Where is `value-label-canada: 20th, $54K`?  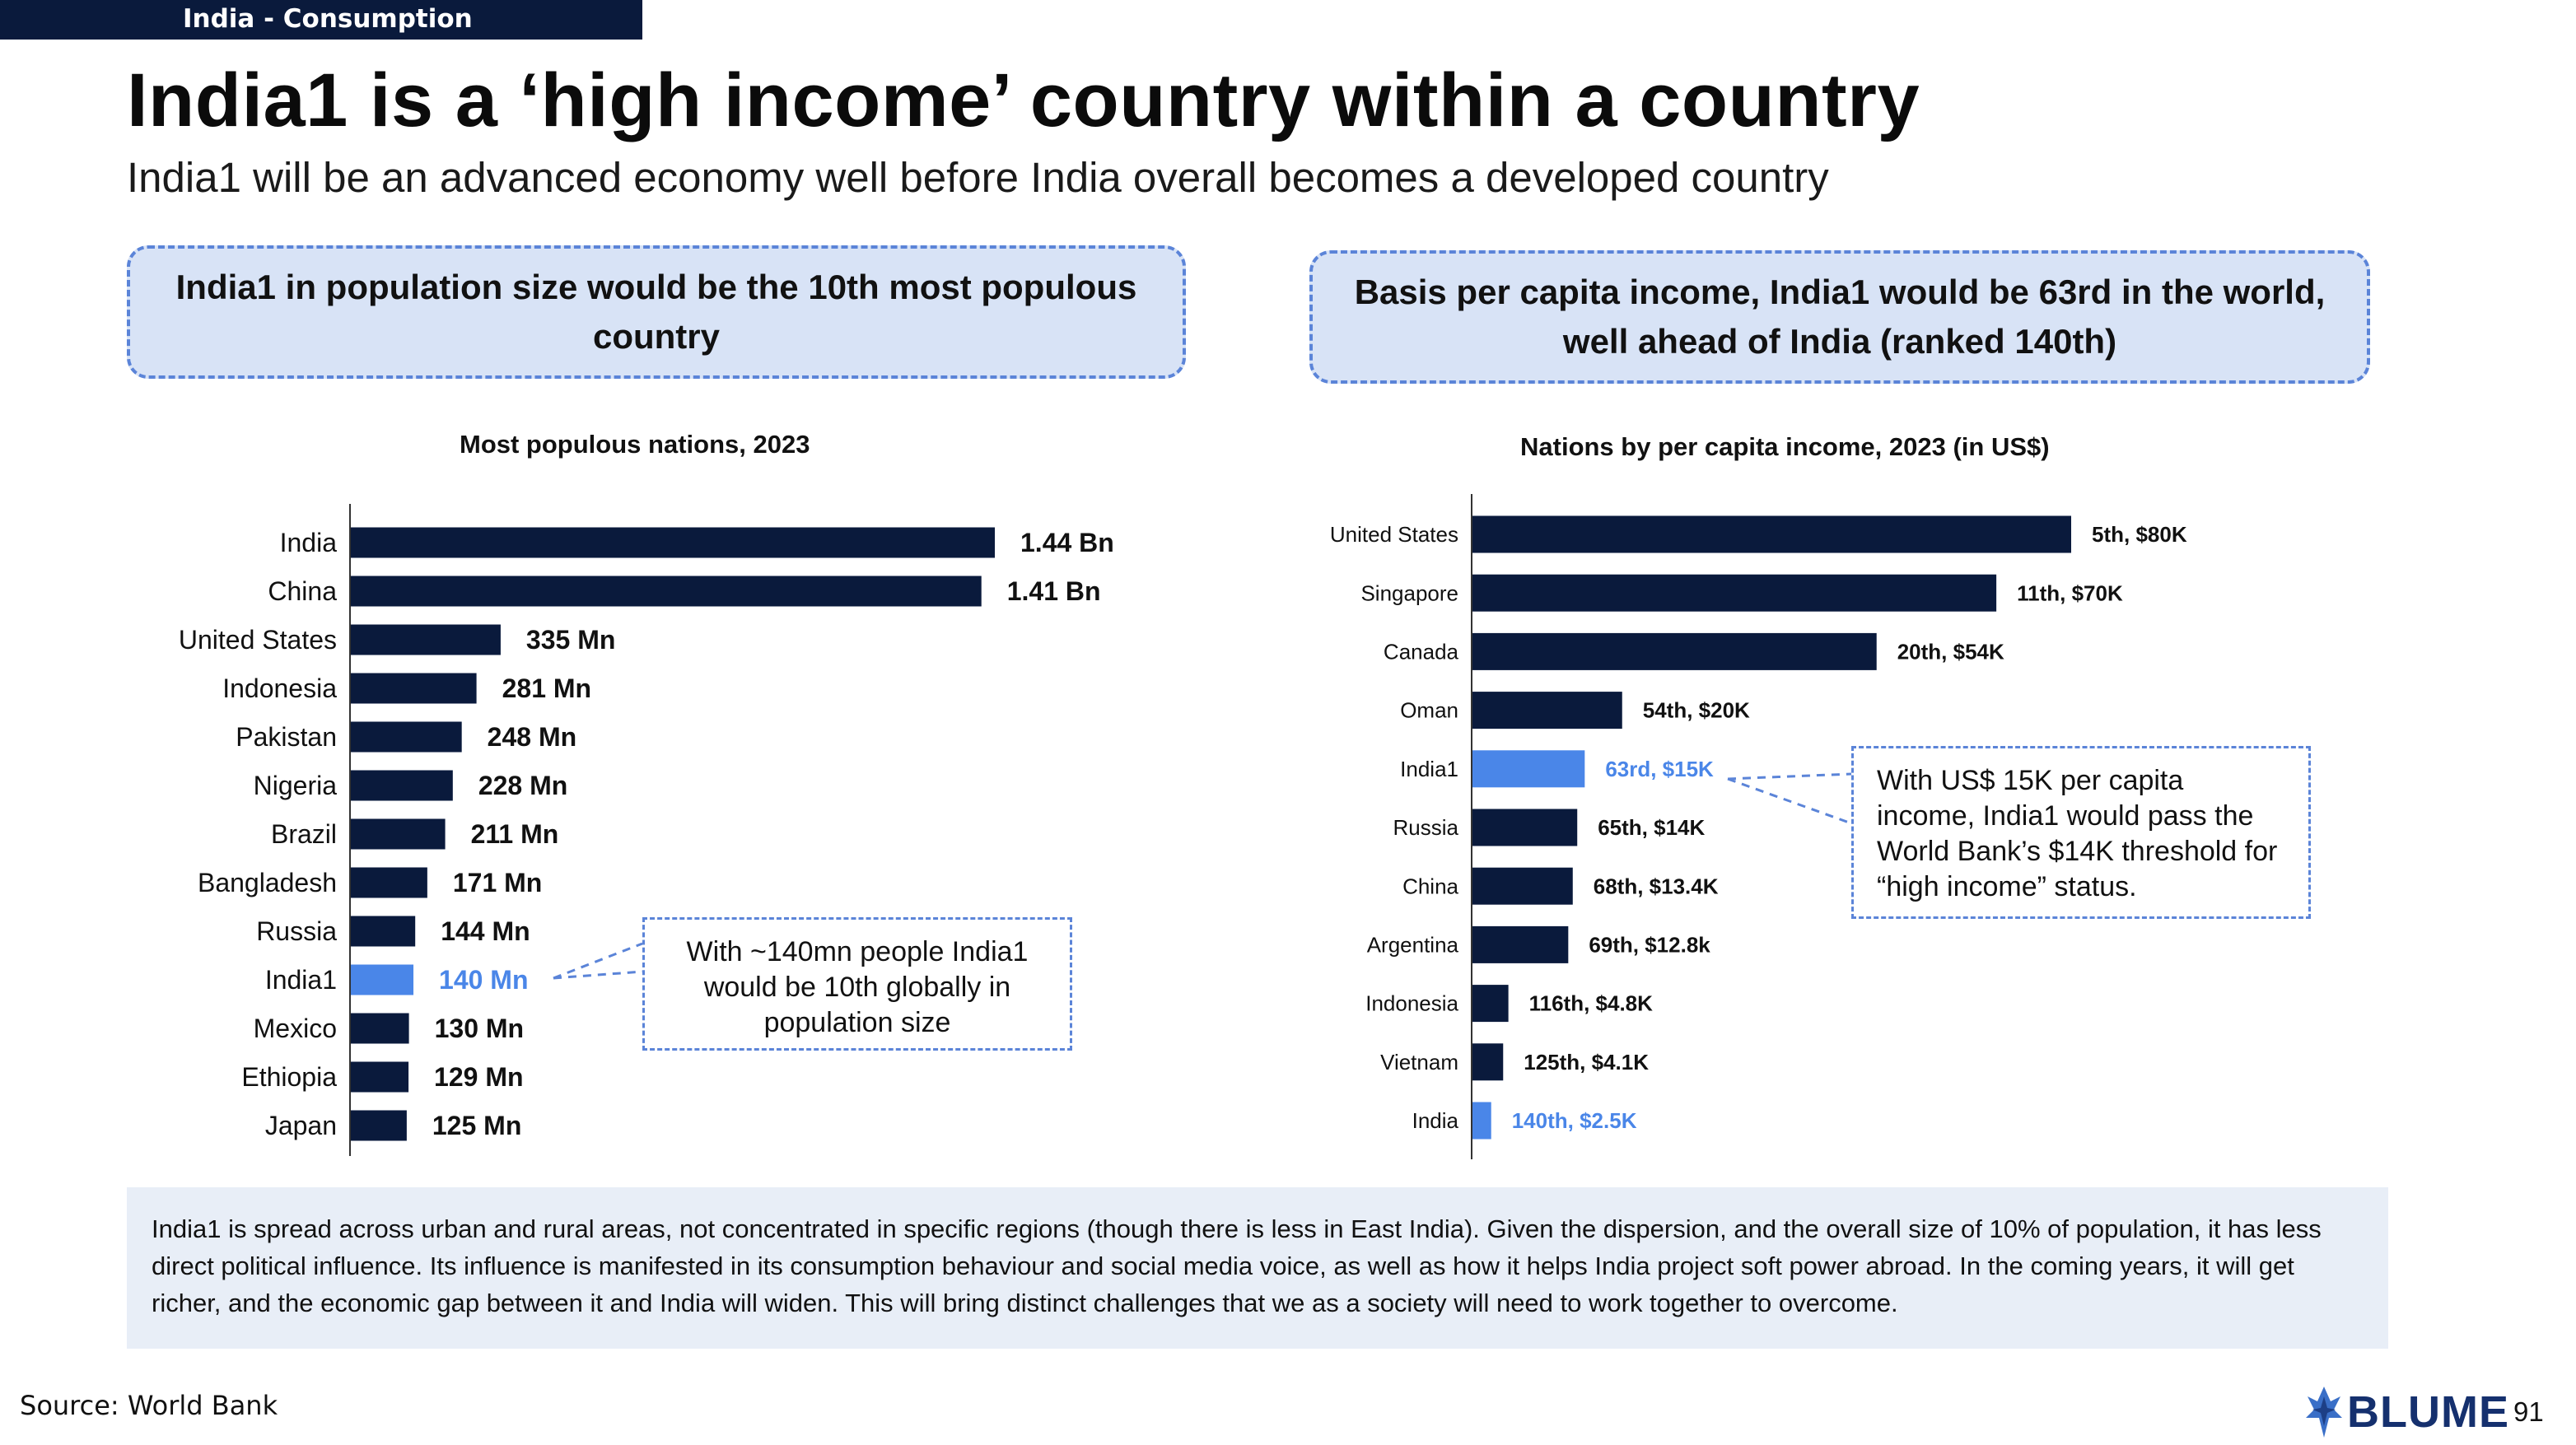 value-label-canada: 20th, $54K is located at coordinates (1950, 652).